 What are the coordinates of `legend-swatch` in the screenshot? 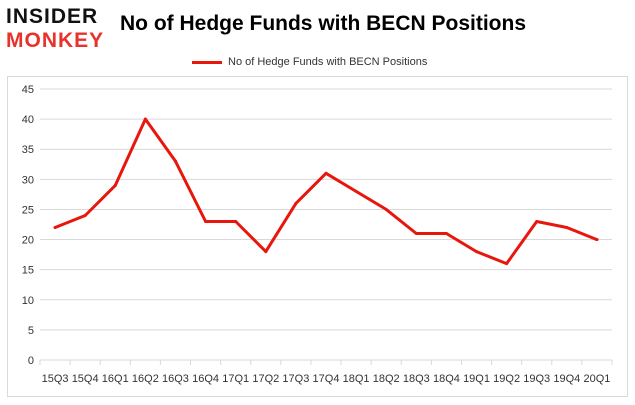 It's located at (207, 62).